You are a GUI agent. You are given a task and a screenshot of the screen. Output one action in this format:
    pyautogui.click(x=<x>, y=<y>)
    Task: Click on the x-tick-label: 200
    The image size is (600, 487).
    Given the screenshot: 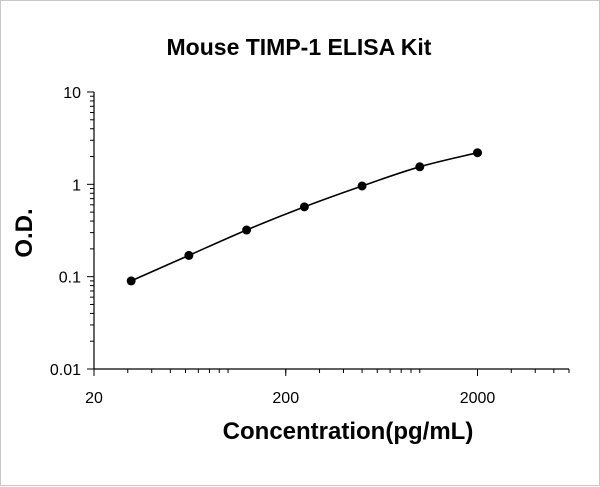 What is the action you would take?
    pyautogui.click(x=285, y=398)
    